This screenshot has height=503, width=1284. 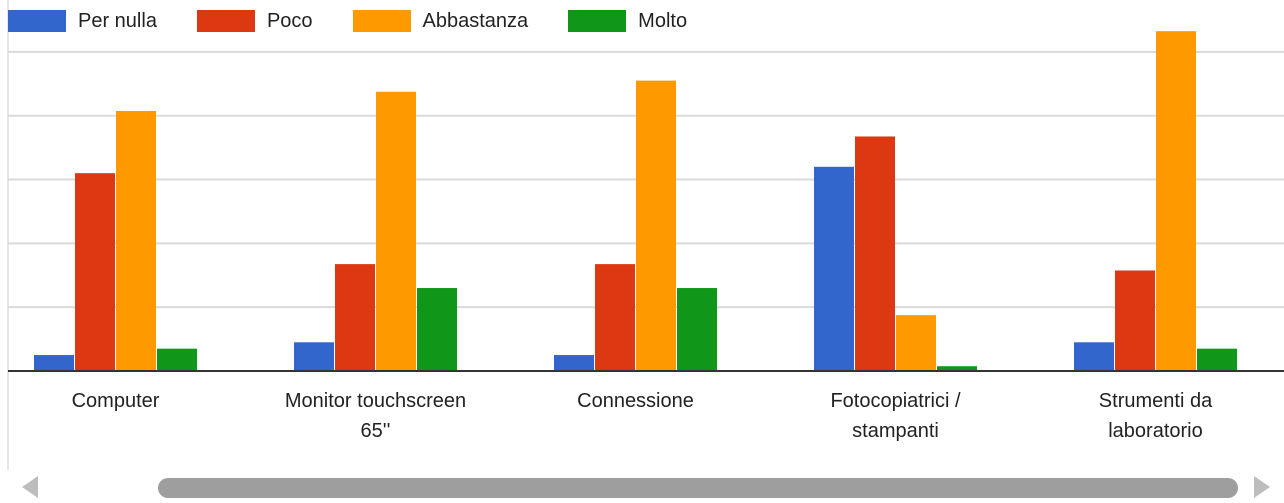 What do you see at coordinates (1155, 431) in the screenshot?
I see `x-tick-label-line: laboratorio` at bounding box center [1155, 431].